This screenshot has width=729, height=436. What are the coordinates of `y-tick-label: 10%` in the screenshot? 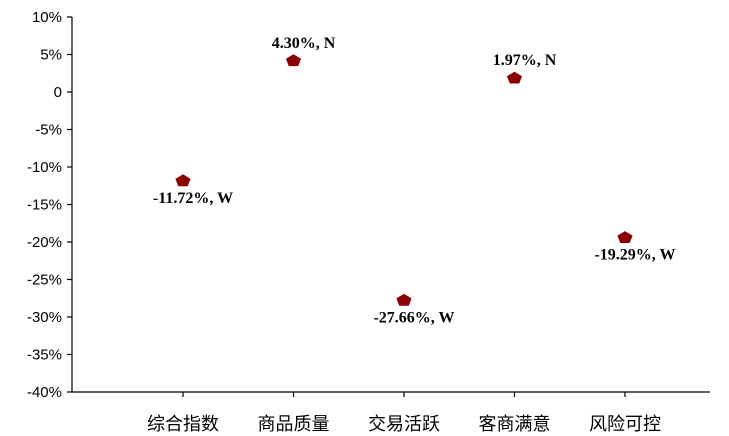 It's located at (47, 17).